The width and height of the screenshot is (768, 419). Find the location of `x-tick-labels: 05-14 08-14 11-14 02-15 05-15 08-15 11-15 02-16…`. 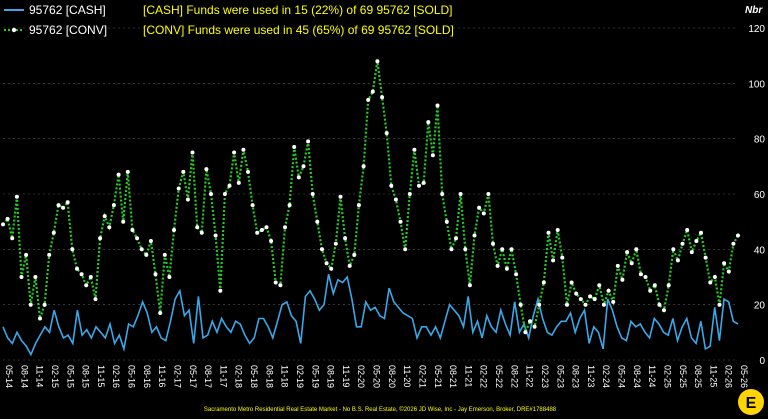

x-tick-labels: 05-14 08-14 11-14 02-15 05-15 08-15 11-15 02-16… is located at coordinates (376, 376).